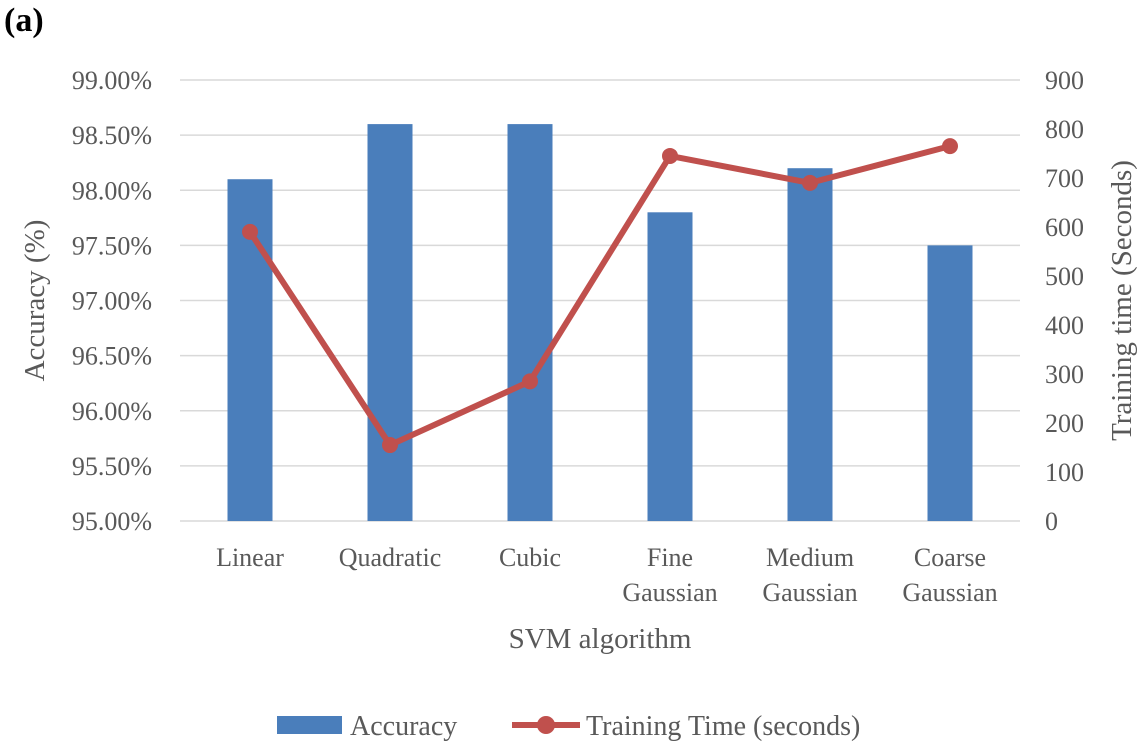  I want to click on right-tick-label: 300, so click(1064, 374).